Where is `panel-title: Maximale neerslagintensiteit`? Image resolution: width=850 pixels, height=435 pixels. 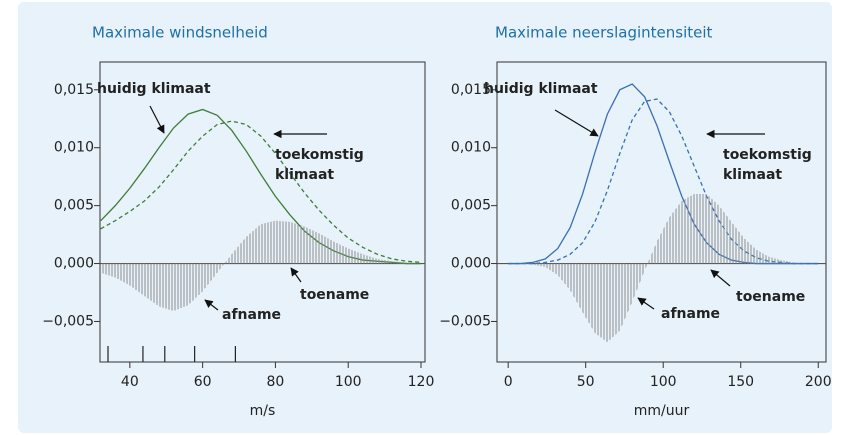
panel-title: Maximale neerslagintensiteit is located at coordinates (604, 33).